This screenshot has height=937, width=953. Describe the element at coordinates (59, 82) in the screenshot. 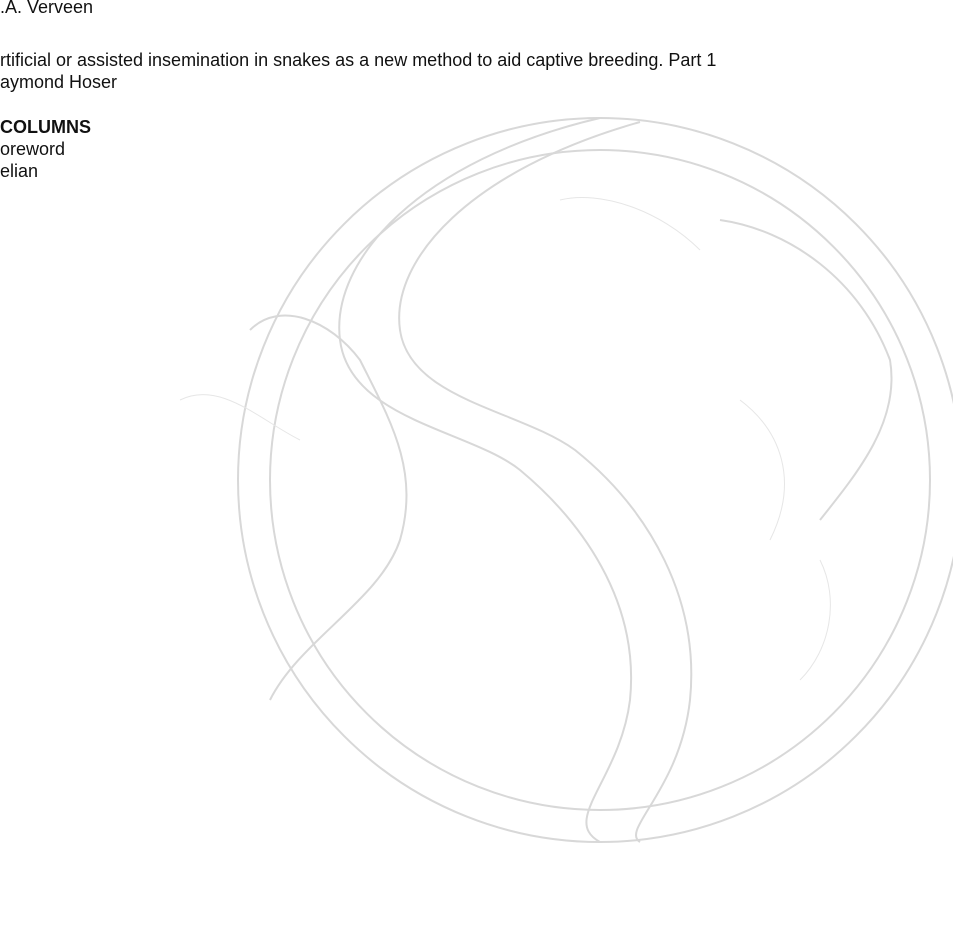

I see `article-author: aymond Hoser` at that location.